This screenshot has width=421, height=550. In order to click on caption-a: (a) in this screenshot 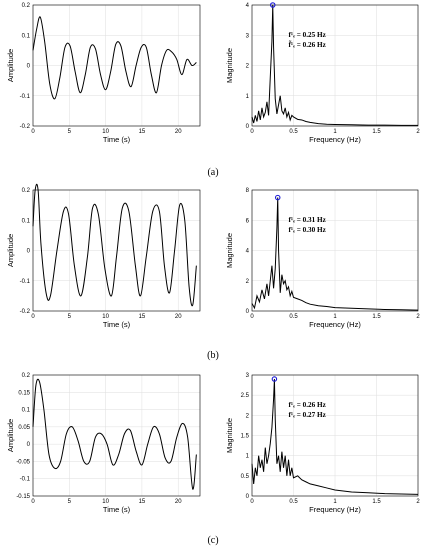, I will do `click(212, 172)`.